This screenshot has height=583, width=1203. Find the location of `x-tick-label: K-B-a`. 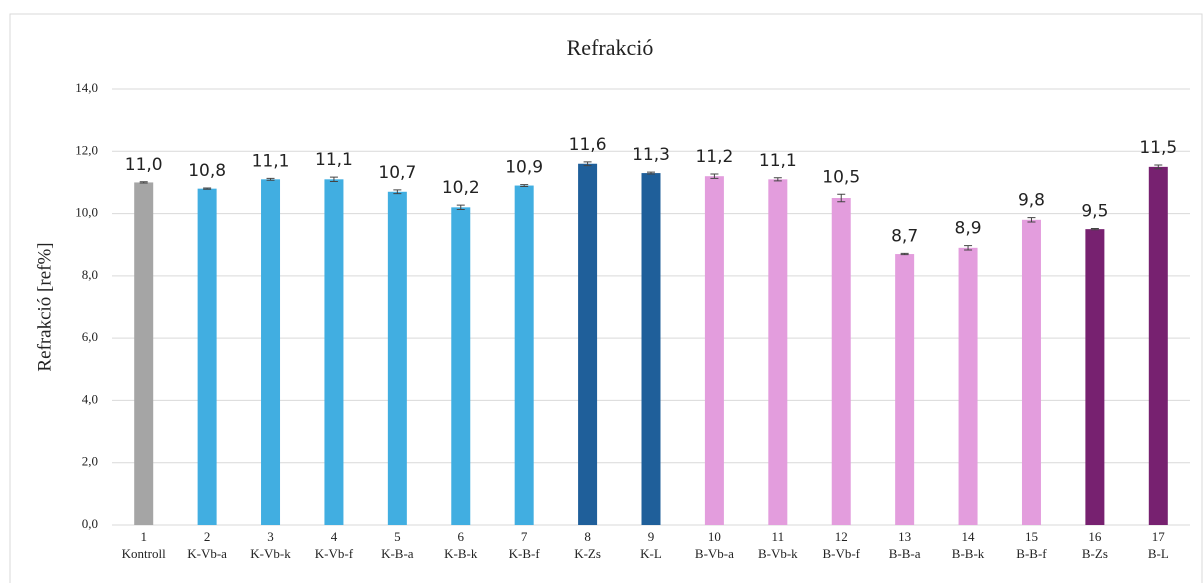

x-tick-label: K-B-a is located at coordinates (397, 553).